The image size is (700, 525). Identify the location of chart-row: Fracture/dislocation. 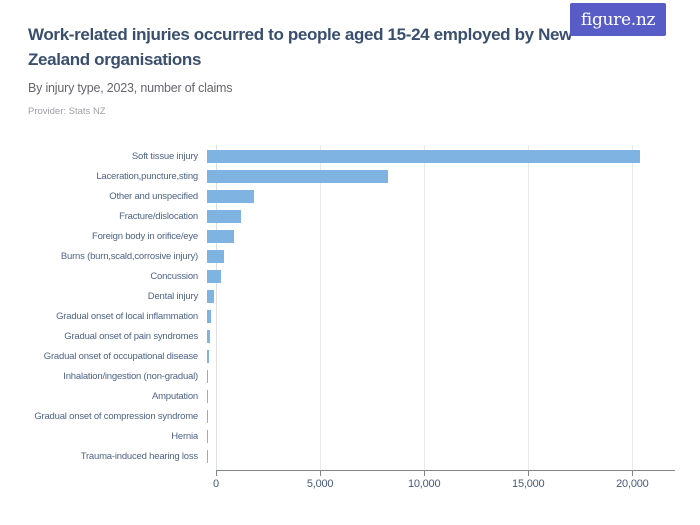
(350, 216).